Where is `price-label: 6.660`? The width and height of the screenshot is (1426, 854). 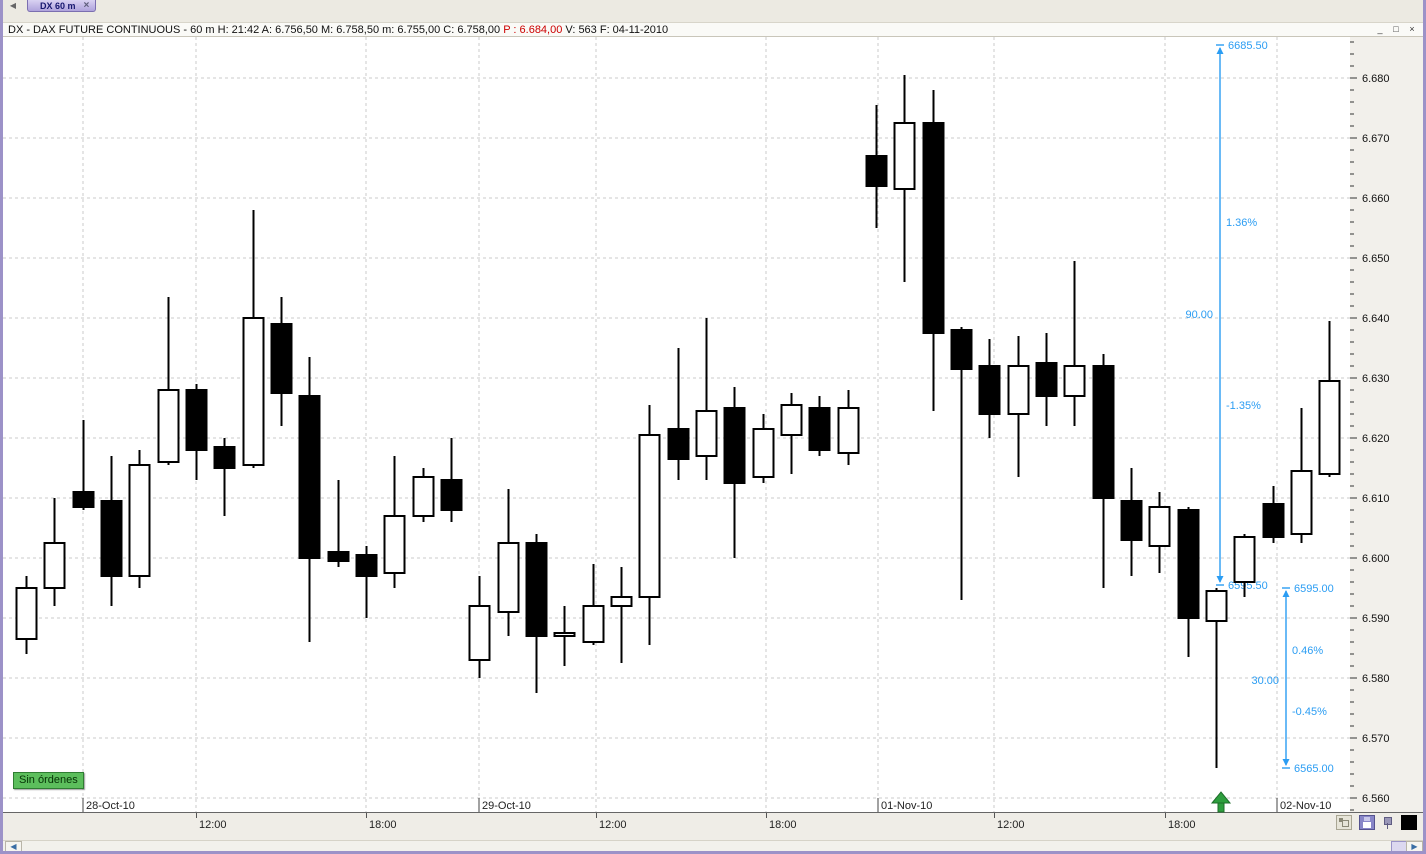 price-label: 6.660 is located at coordinates (1376, 199).